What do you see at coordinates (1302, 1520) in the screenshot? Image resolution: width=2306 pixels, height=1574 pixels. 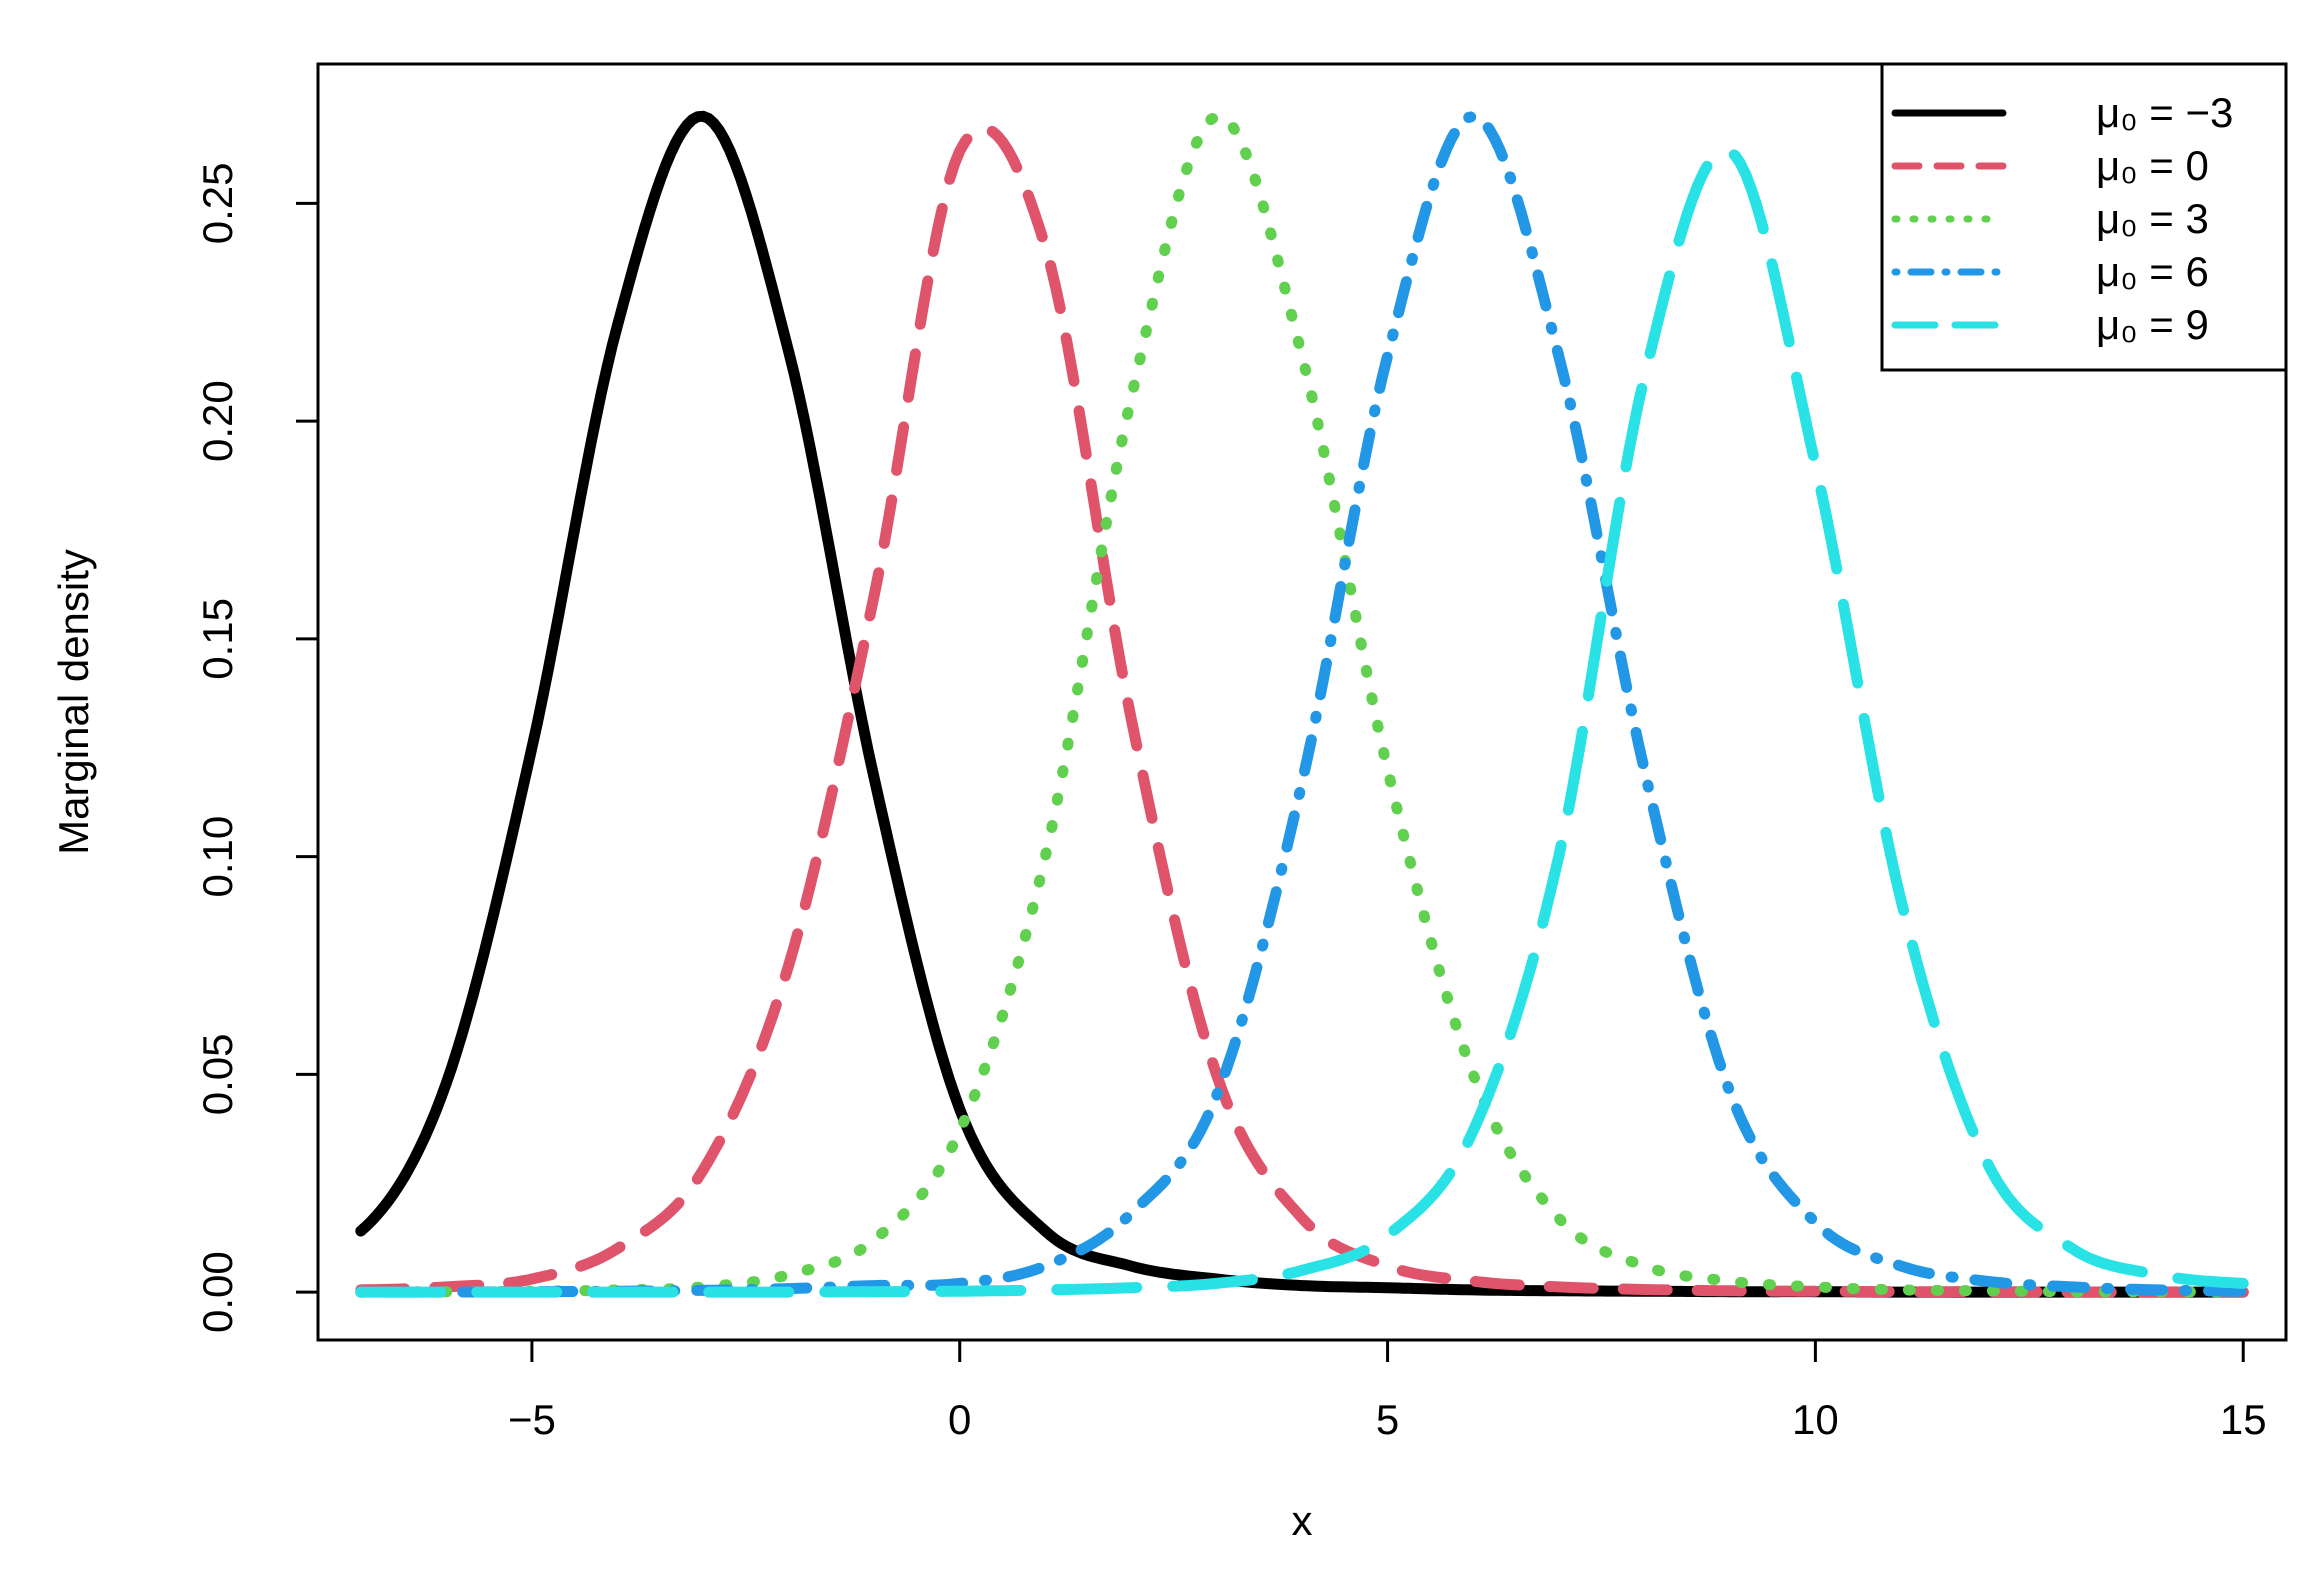 I see `x-axis-label: x` at bounding box center [1302, 1520].